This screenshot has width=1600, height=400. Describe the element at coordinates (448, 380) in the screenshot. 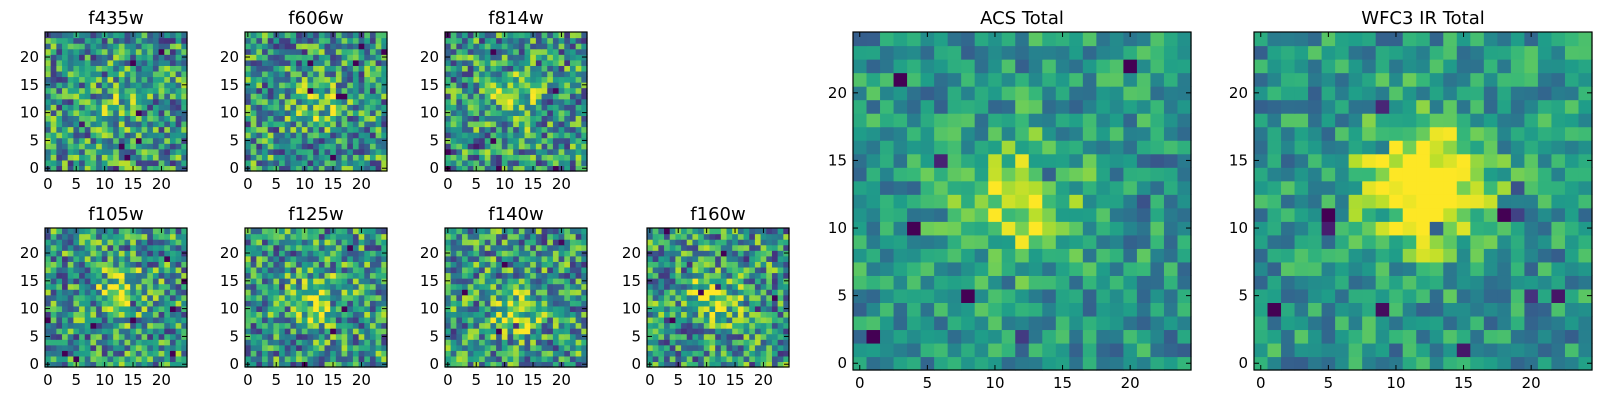

I see `x-tick-label: 0` at that location.